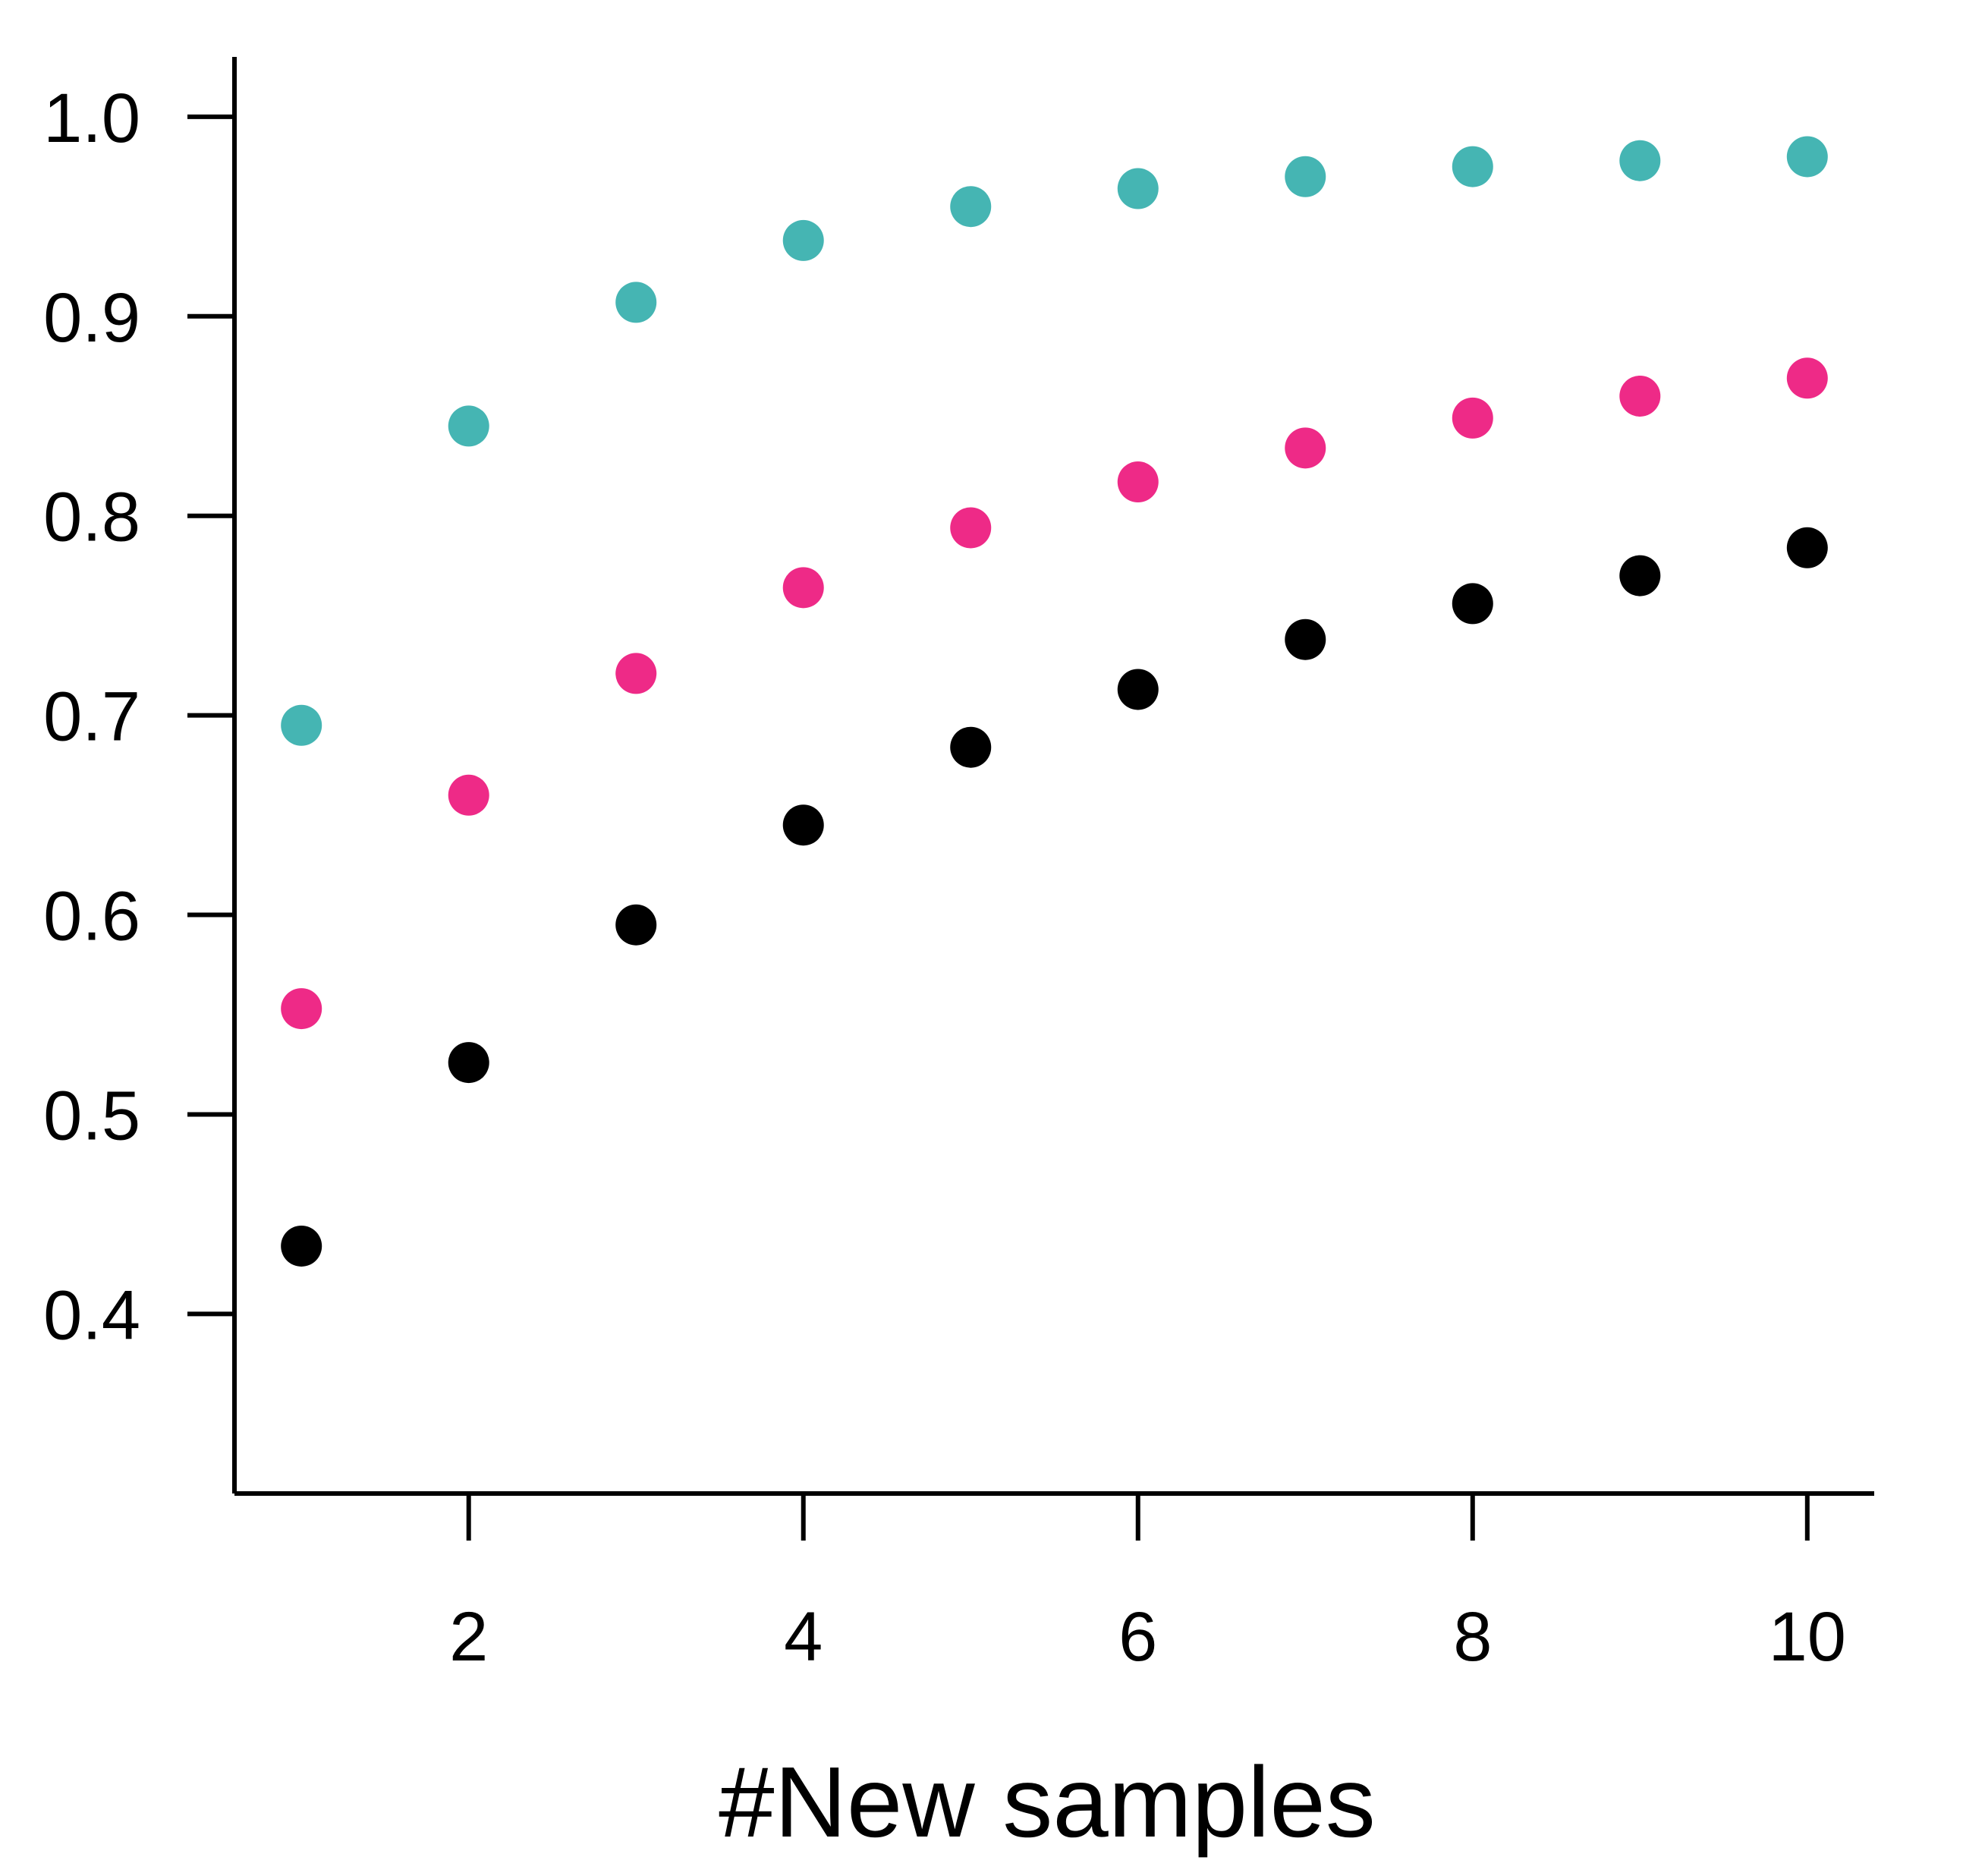 The height and width of the screenshot is (1876, 1985). Describe the element at coordinates (91, 118) in the screenshot. I see `y-tick-label: 1.0` at that location.